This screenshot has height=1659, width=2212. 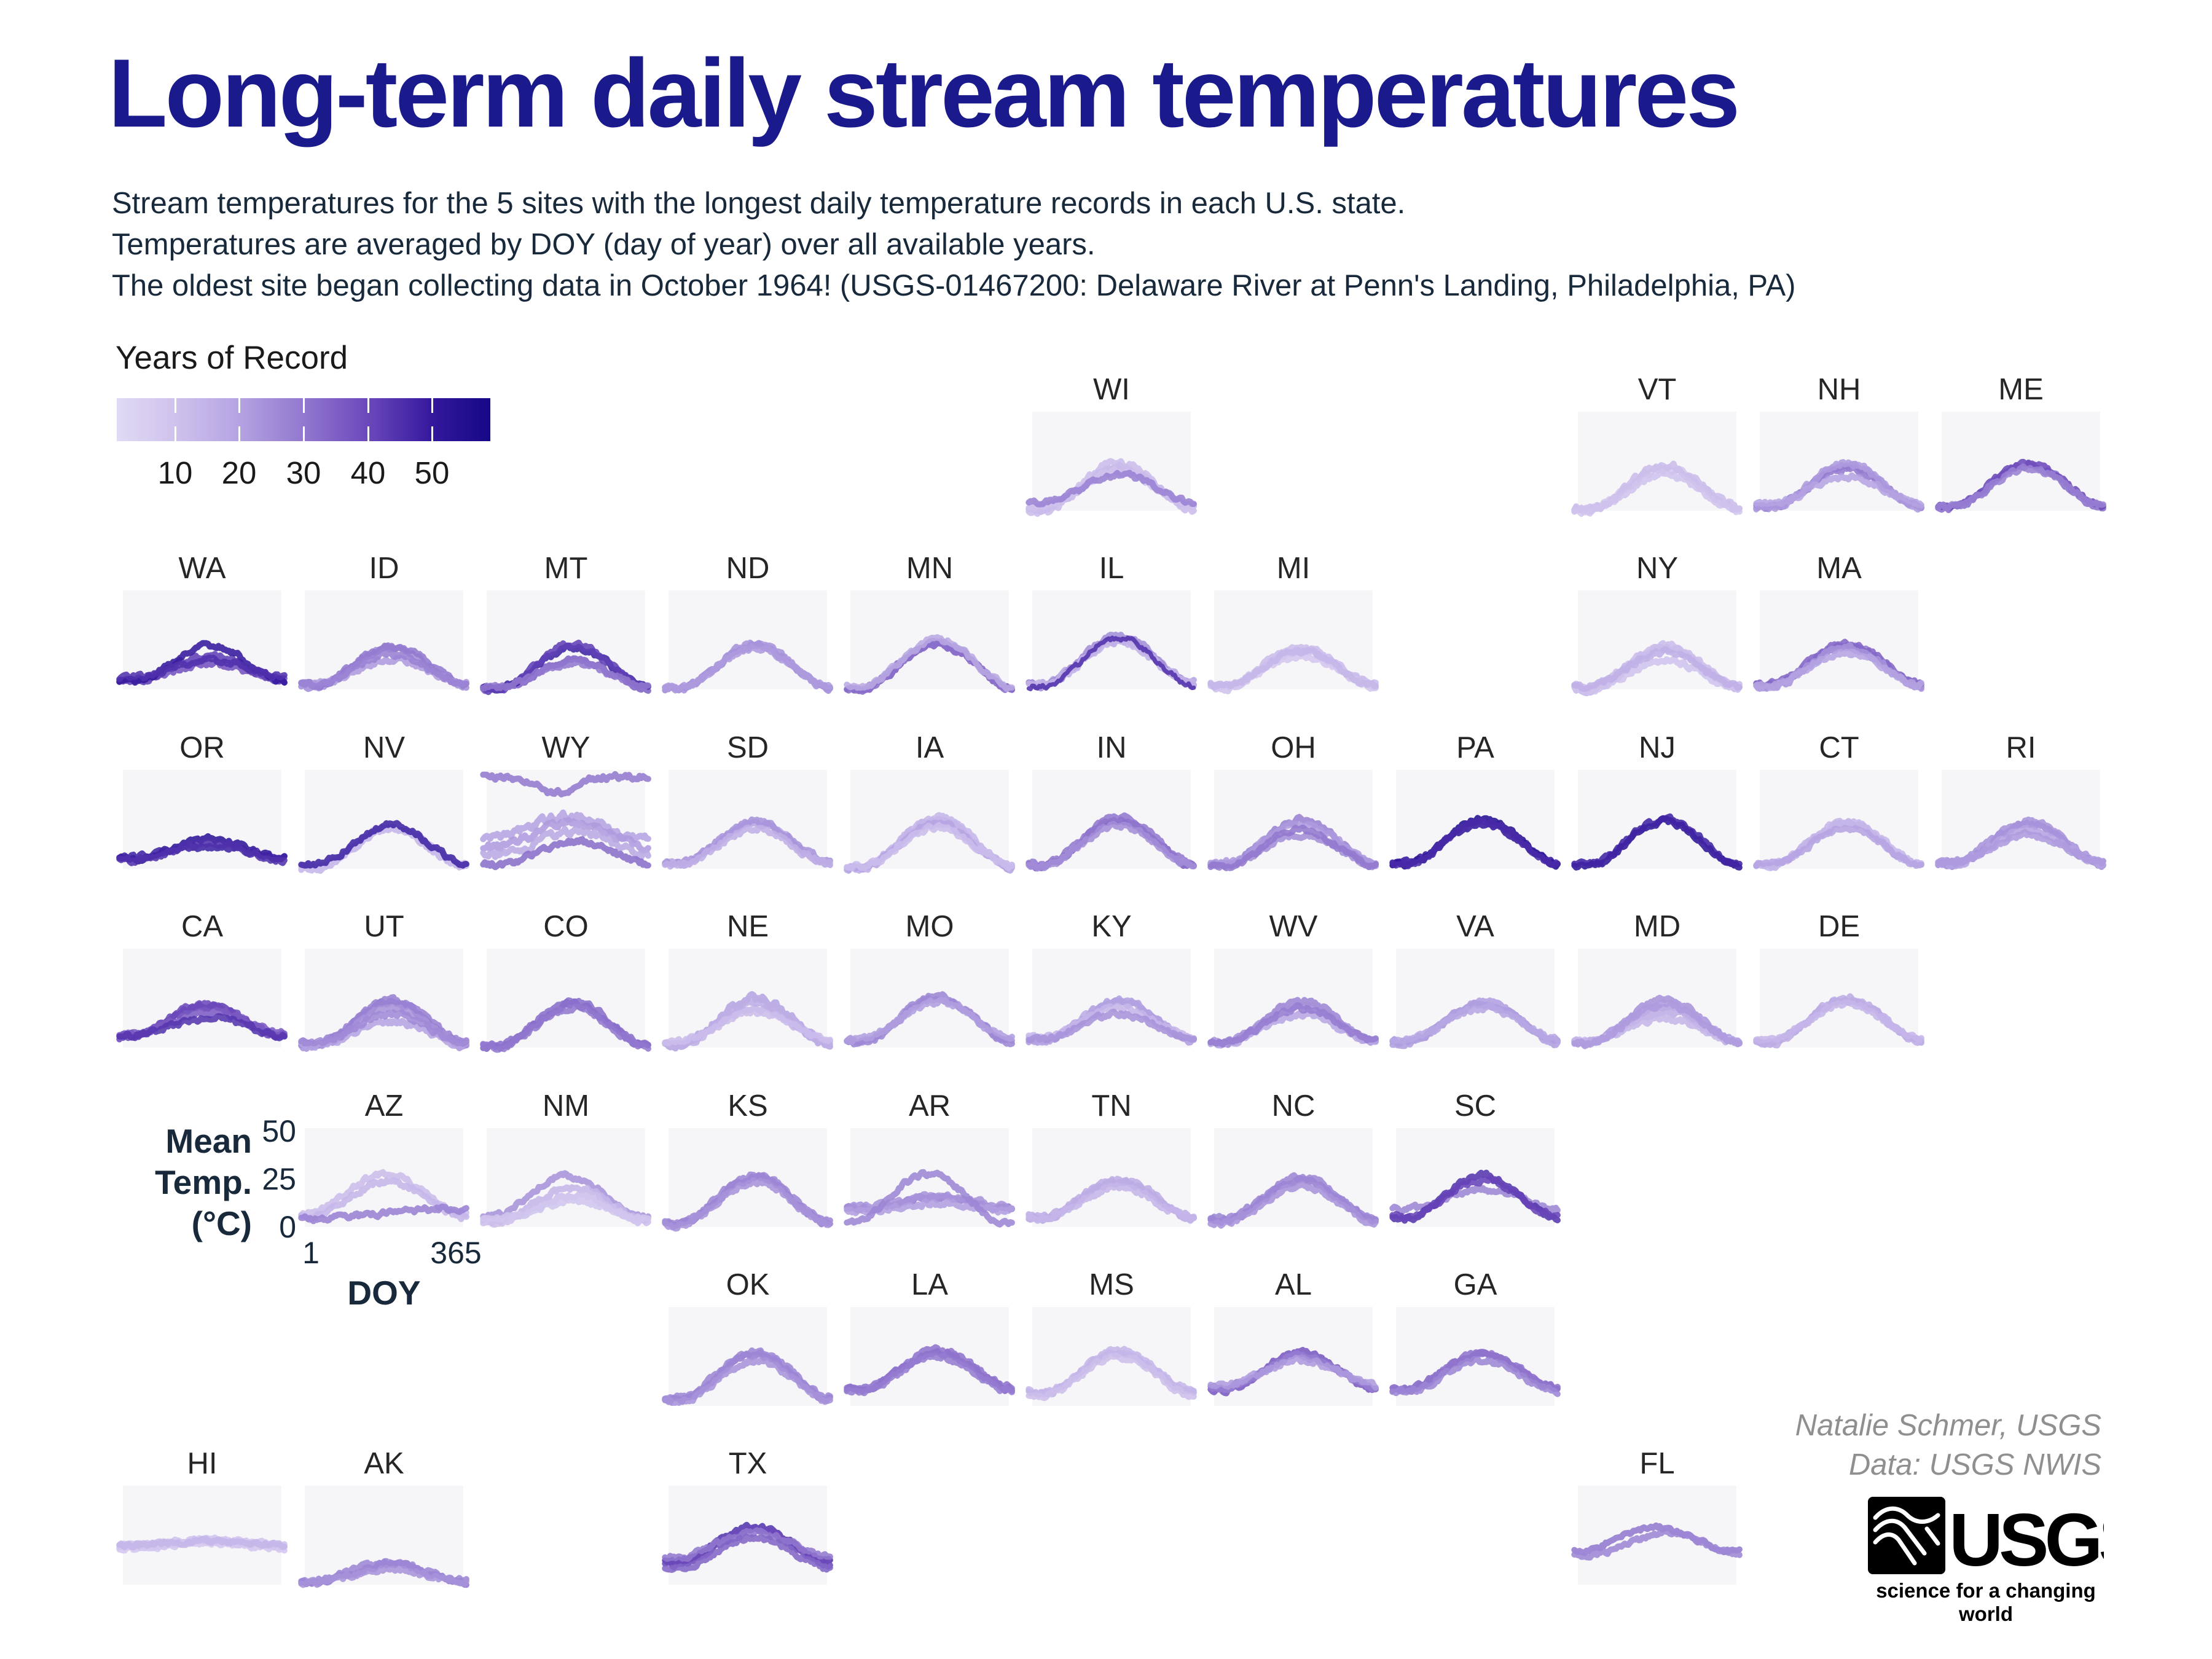 What do you see at coordinates (456, 1253) in the screenshot?
I see `x-tick-365: 365` at bounding box center [456, 1253].